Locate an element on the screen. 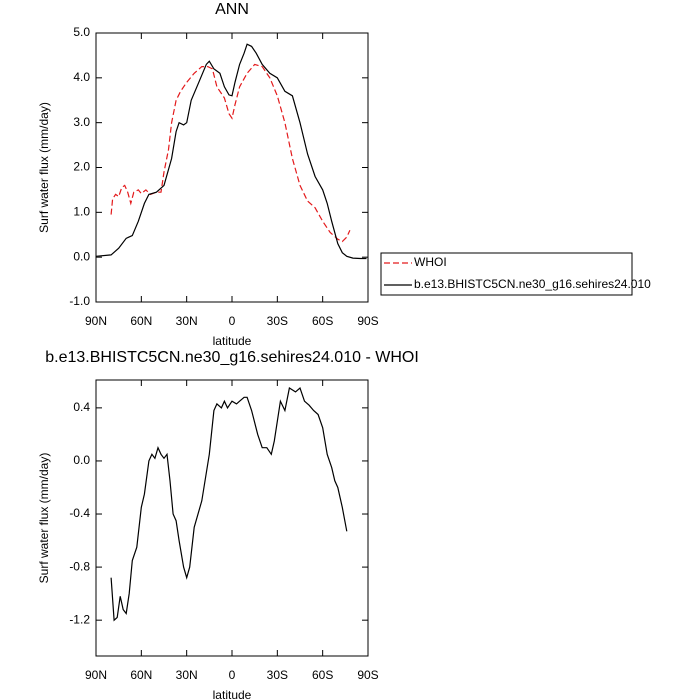 Image resolution: width=700 pixels, height=700 pixels. y-tick-label: 0.4 is located at coordinates (81, 407).